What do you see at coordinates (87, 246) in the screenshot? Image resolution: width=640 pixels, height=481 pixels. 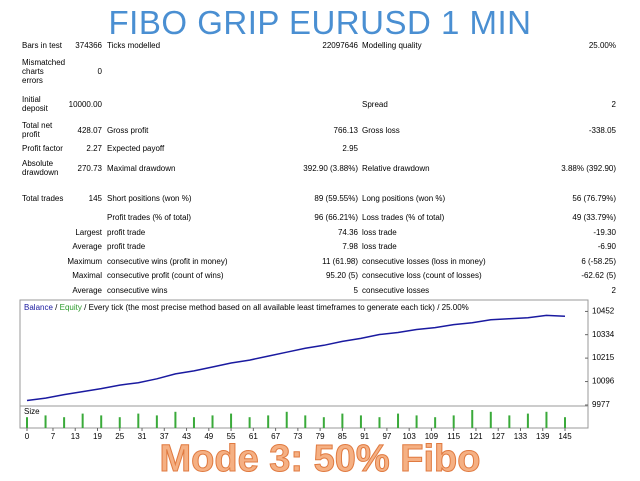 I see `row-label: Average` at bounding box center [87, 246].